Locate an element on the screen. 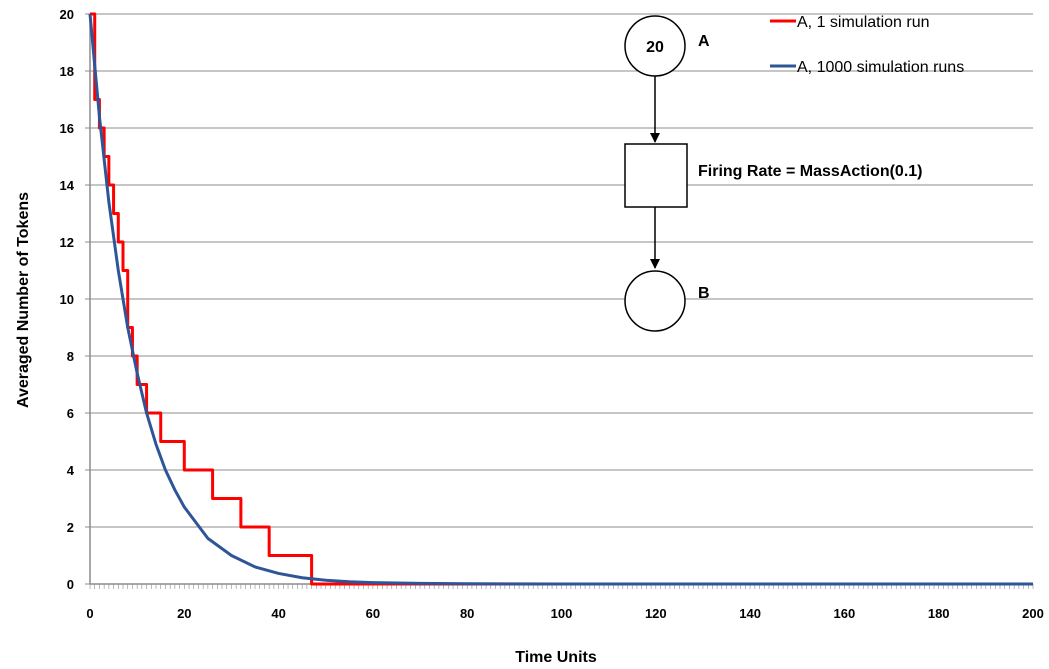 The image size is (1049, 669). x-tick-label: 60 is located at coordinates (373, 613).